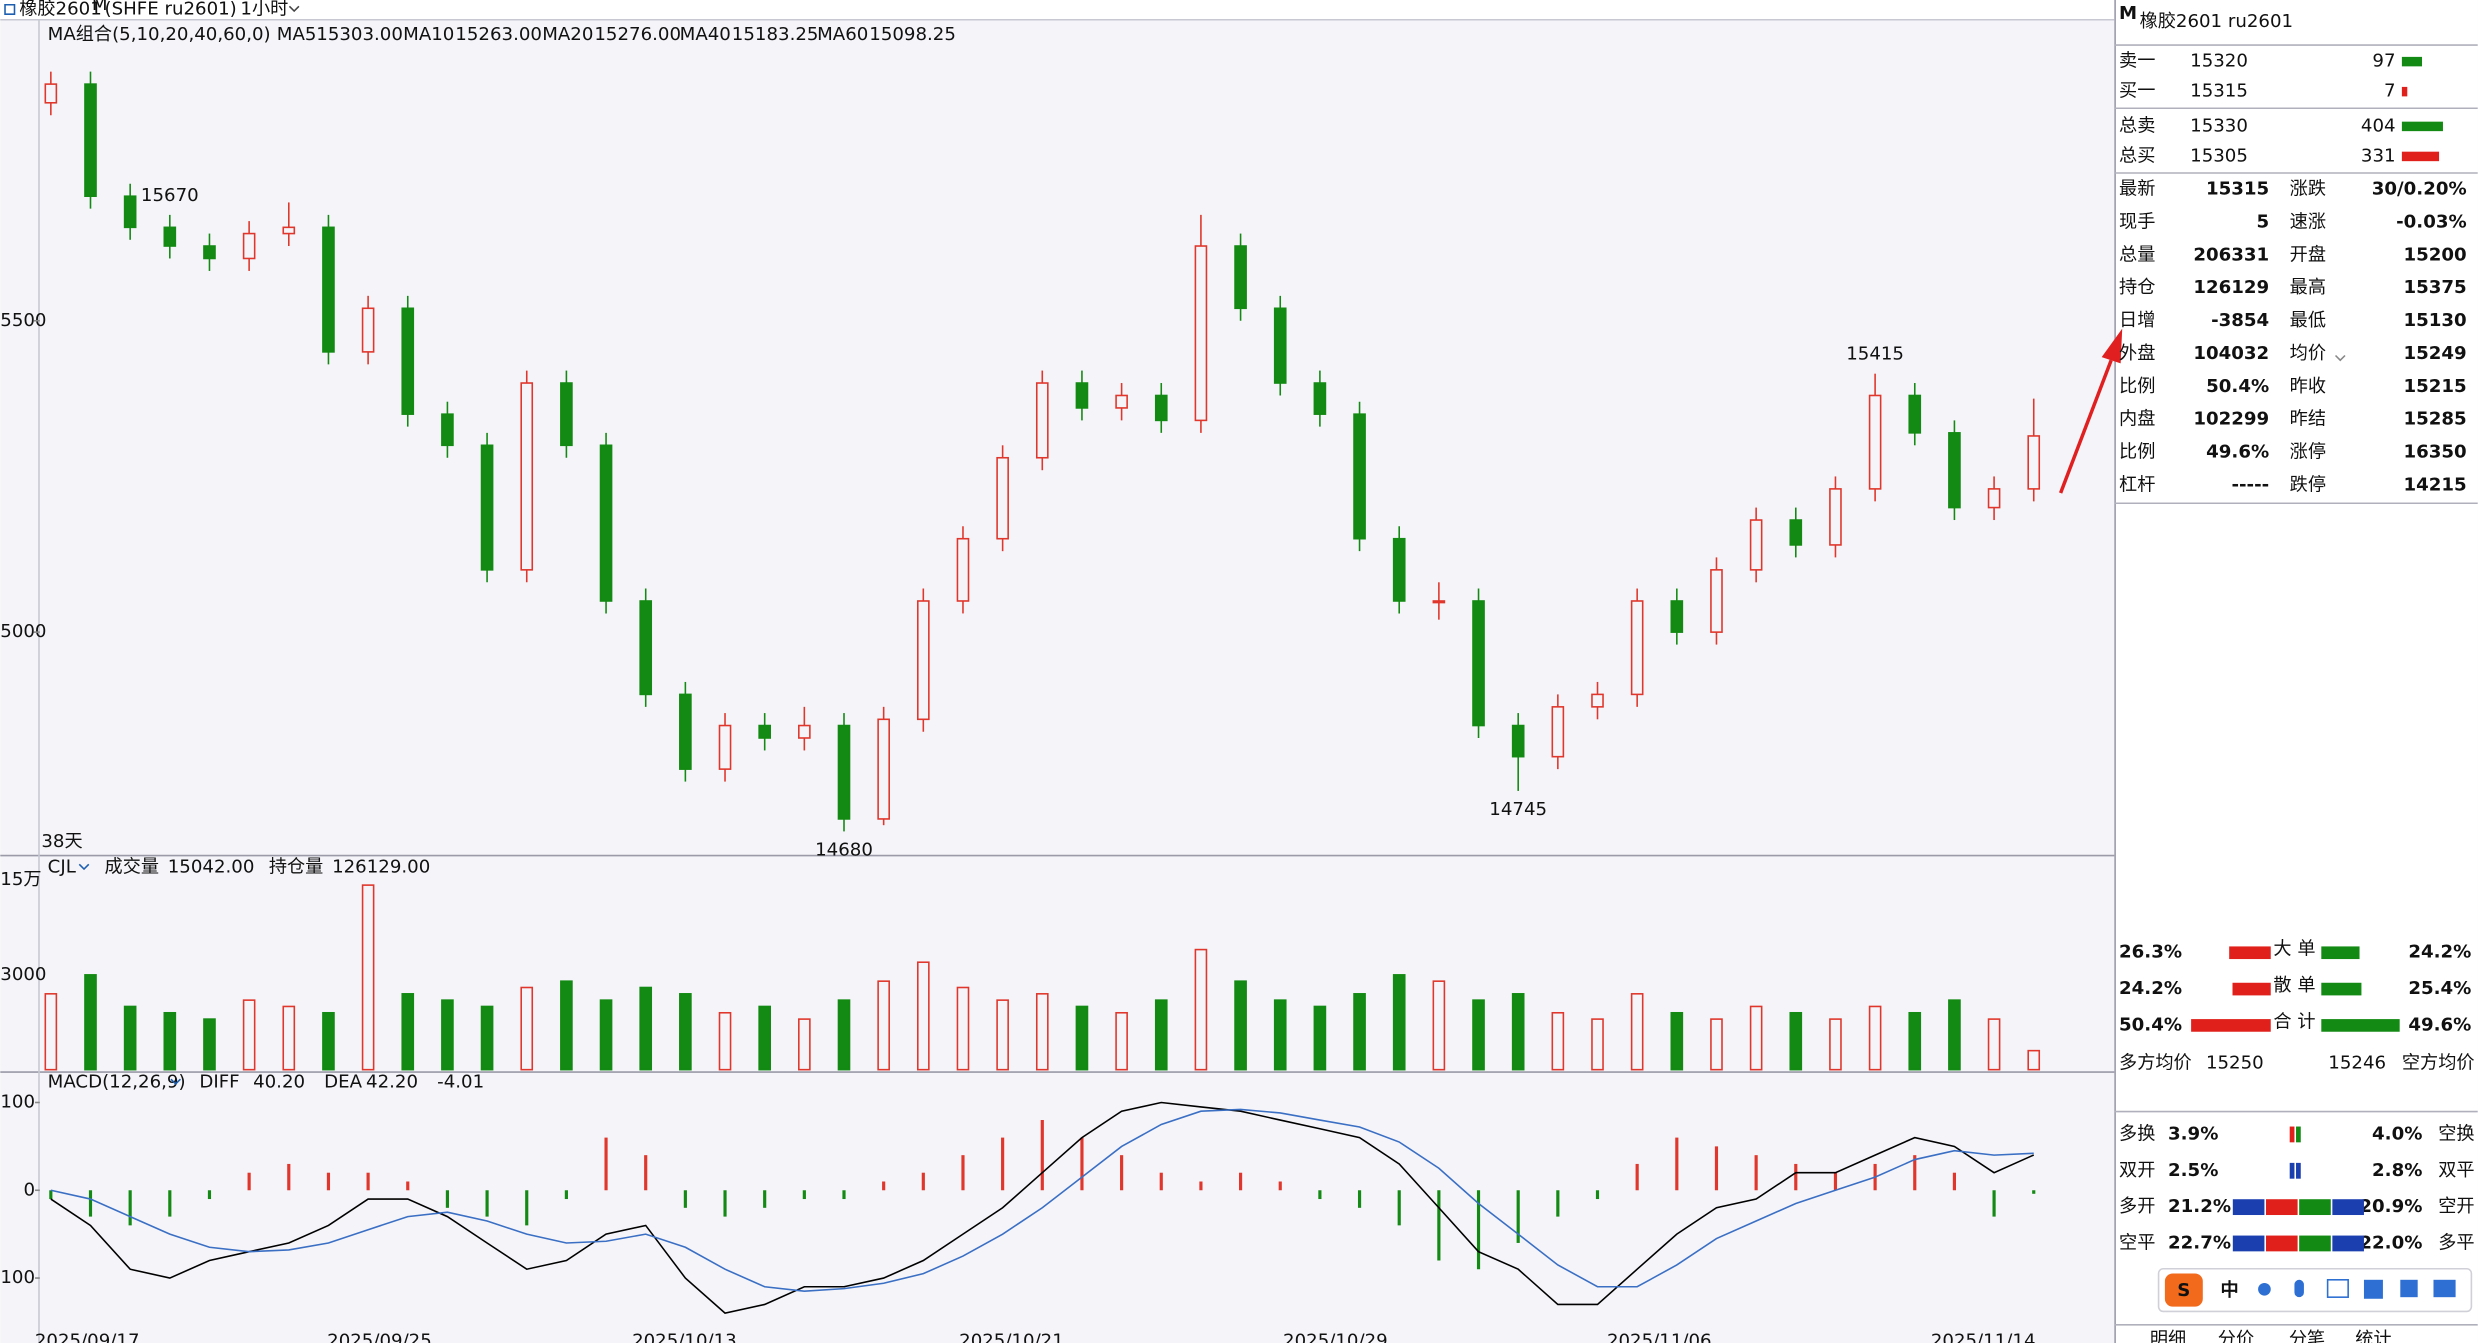 This screenshot has height=1343, width=2478. I want to click on quote-label: 开盘, so click(2308, 254).